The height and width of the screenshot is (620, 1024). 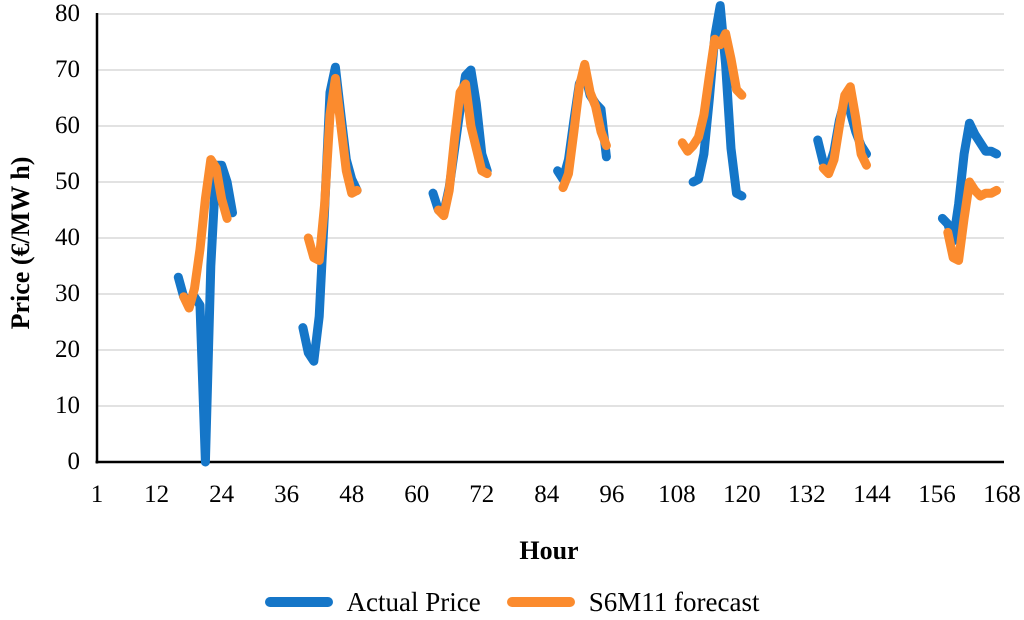 I want to click on x-tick-label: 168, so click(x=1002, y=494).